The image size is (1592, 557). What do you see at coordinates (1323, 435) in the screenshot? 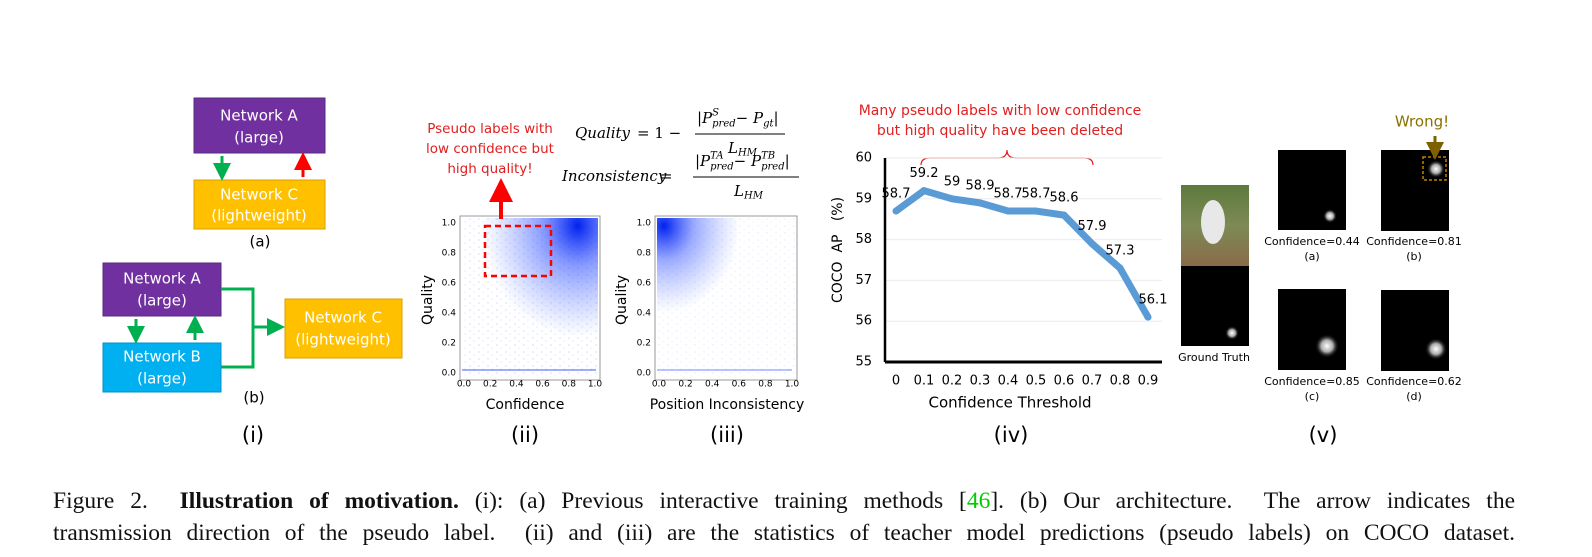
I see `panel-label: (v)` at bounding box center [1323, 435].